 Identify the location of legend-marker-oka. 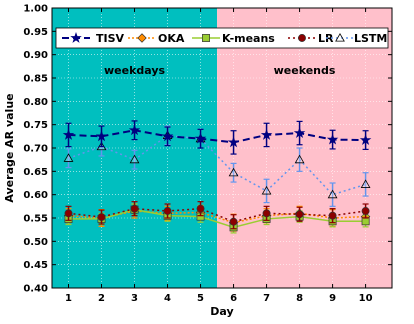
(142, 38).